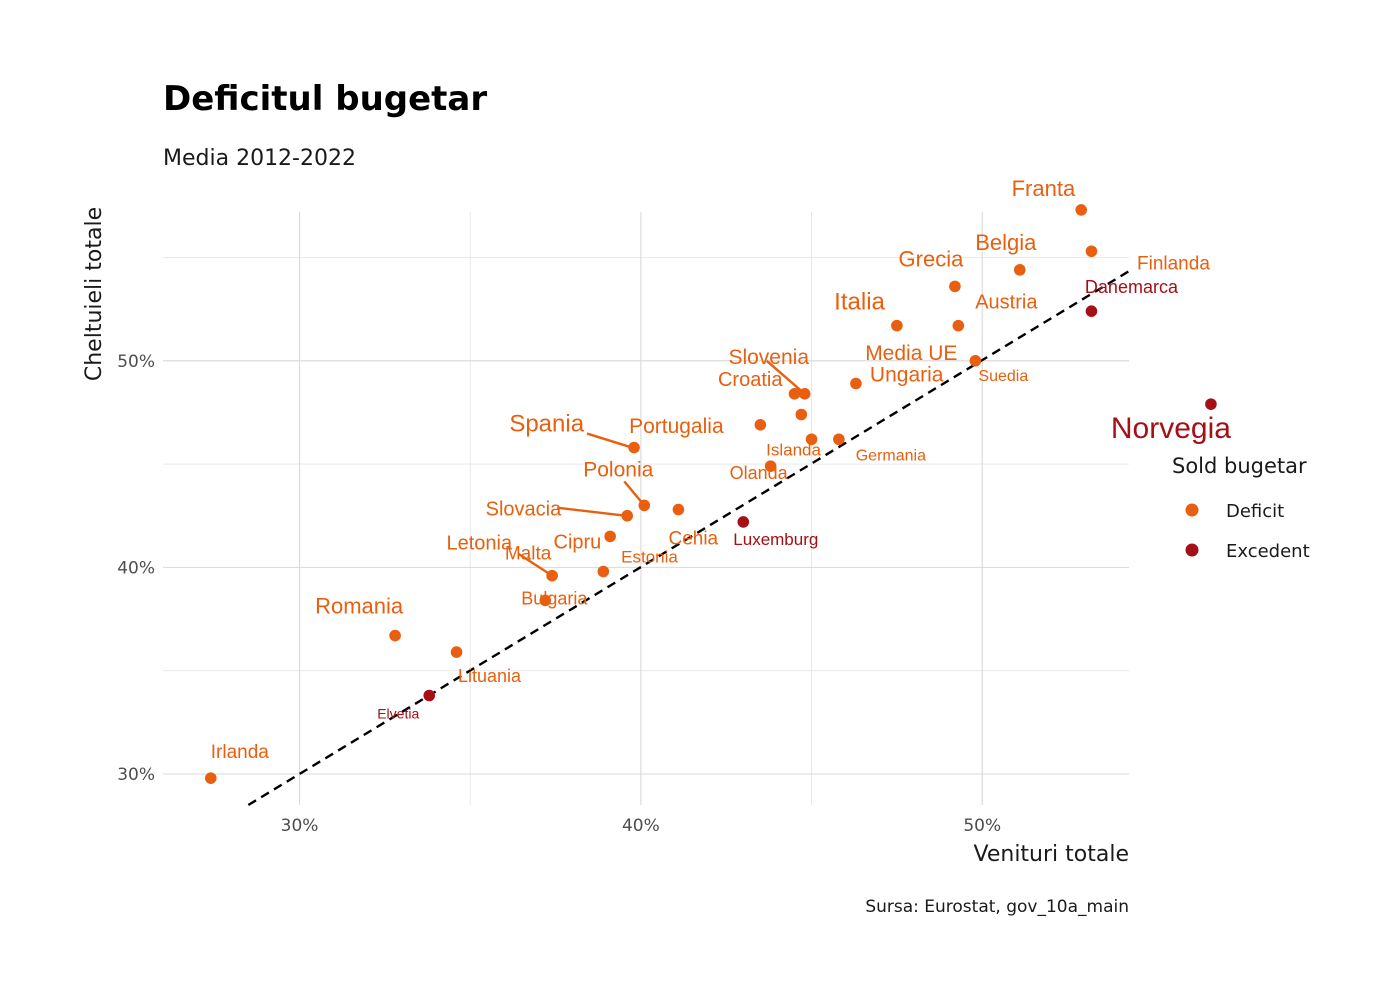  What do you see at coordinates (545, 600) in the screenshot?
I see `data-point-bulgaria` at bounding box center [545, 600].